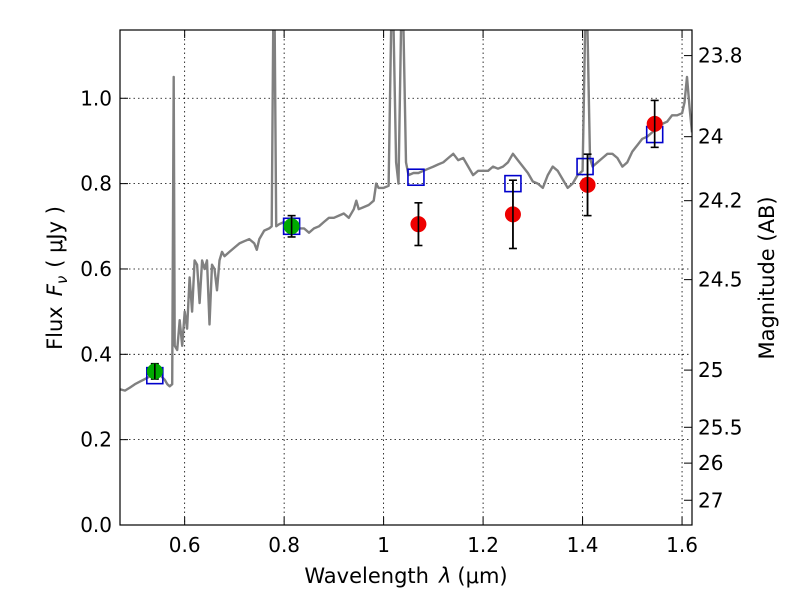 The image size is (800, 600). What do you see at coordinates (710, 370) in the screenshot?
I see `y2-tick-label: 25` at bounding box center [710, 370].